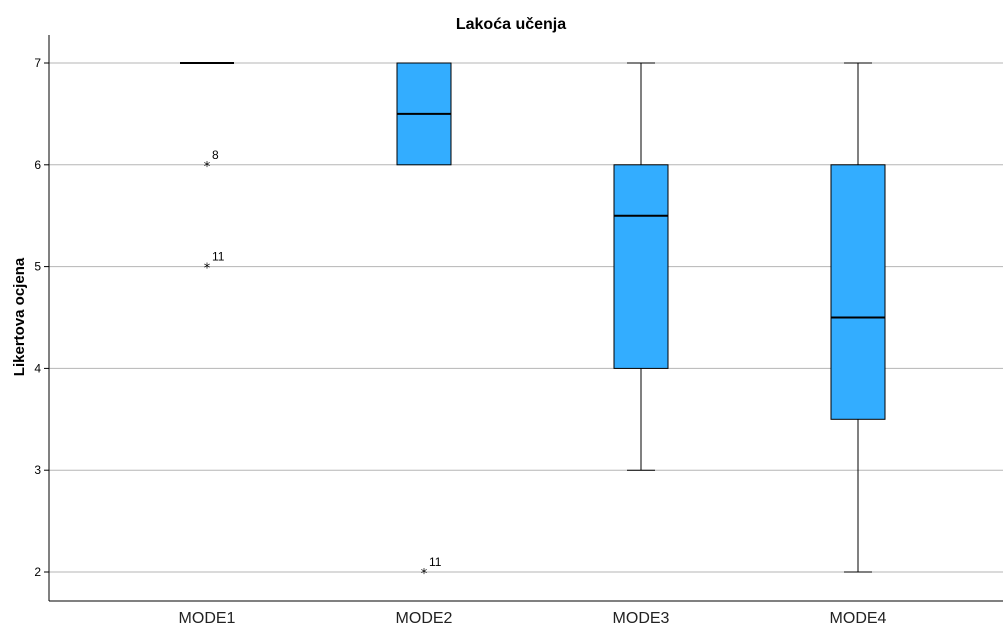 The width and height of the screenshot is (1003, 628). I want to click on x-tick-label: MODE2, so click(424, 618).